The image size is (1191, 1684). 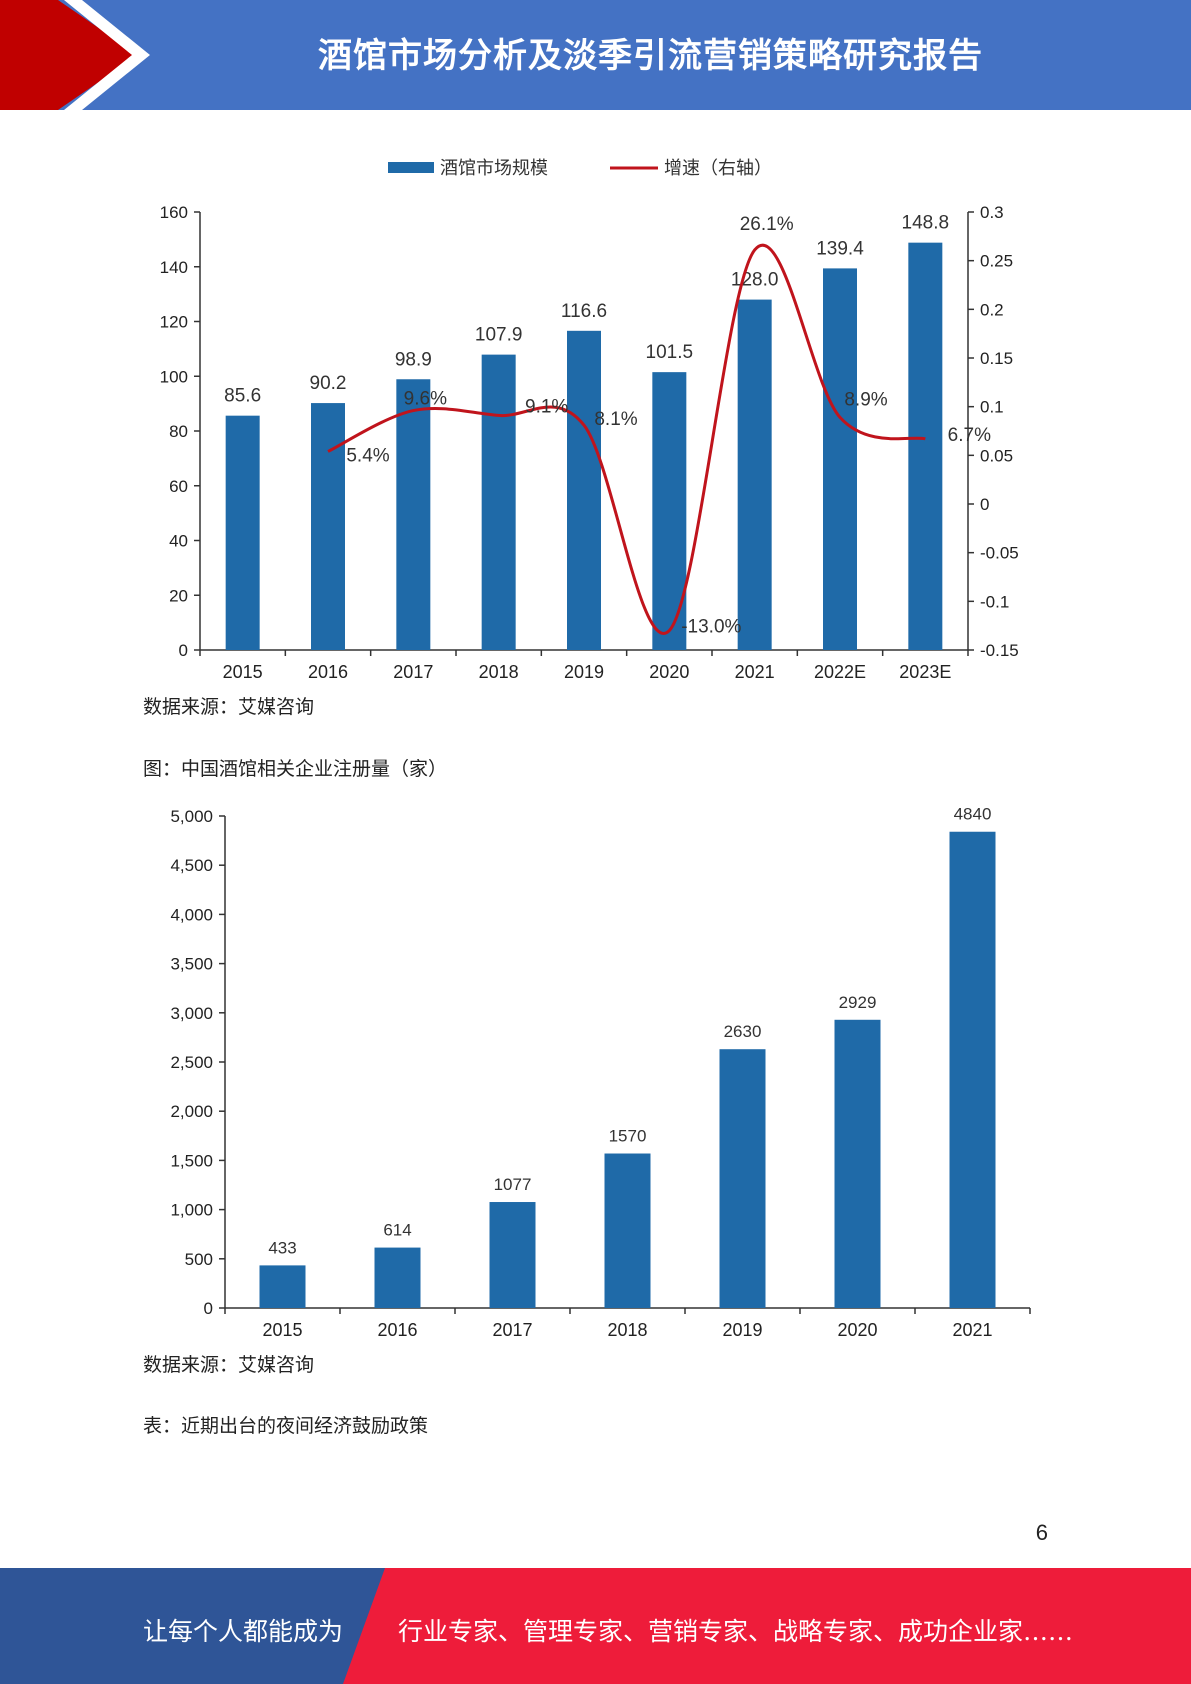 What do you see at coordinates (191, 1111) in the screenshot?
I see `chart2-ytick-label: 2,000` at bounding box center [191, 1111].